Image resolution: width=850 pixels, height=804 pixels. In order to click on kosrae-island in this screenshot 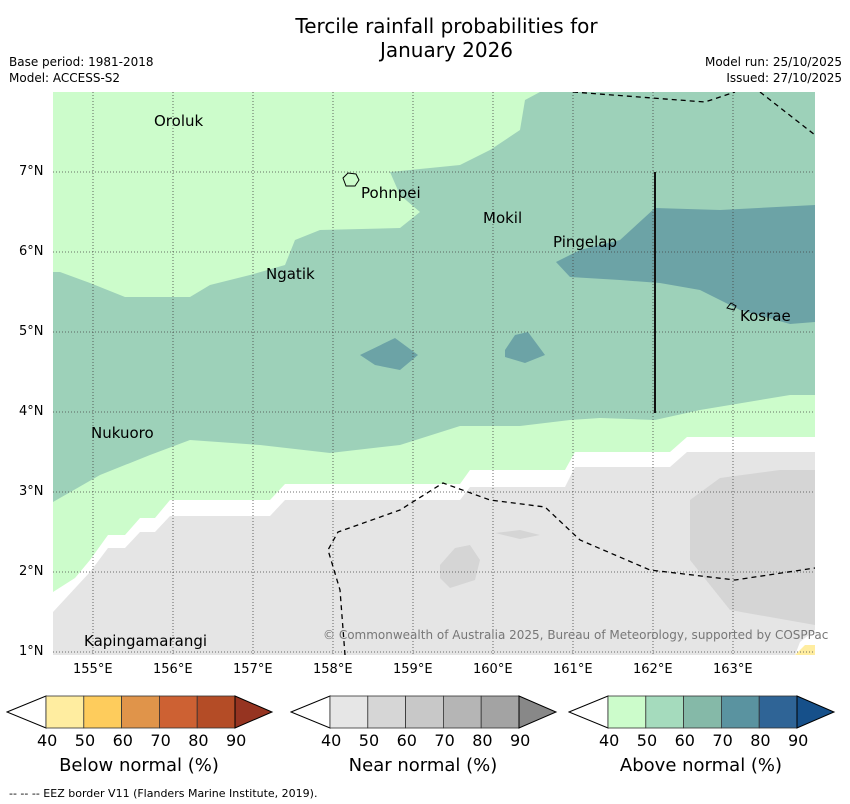, I will do `click(731, 306)`.